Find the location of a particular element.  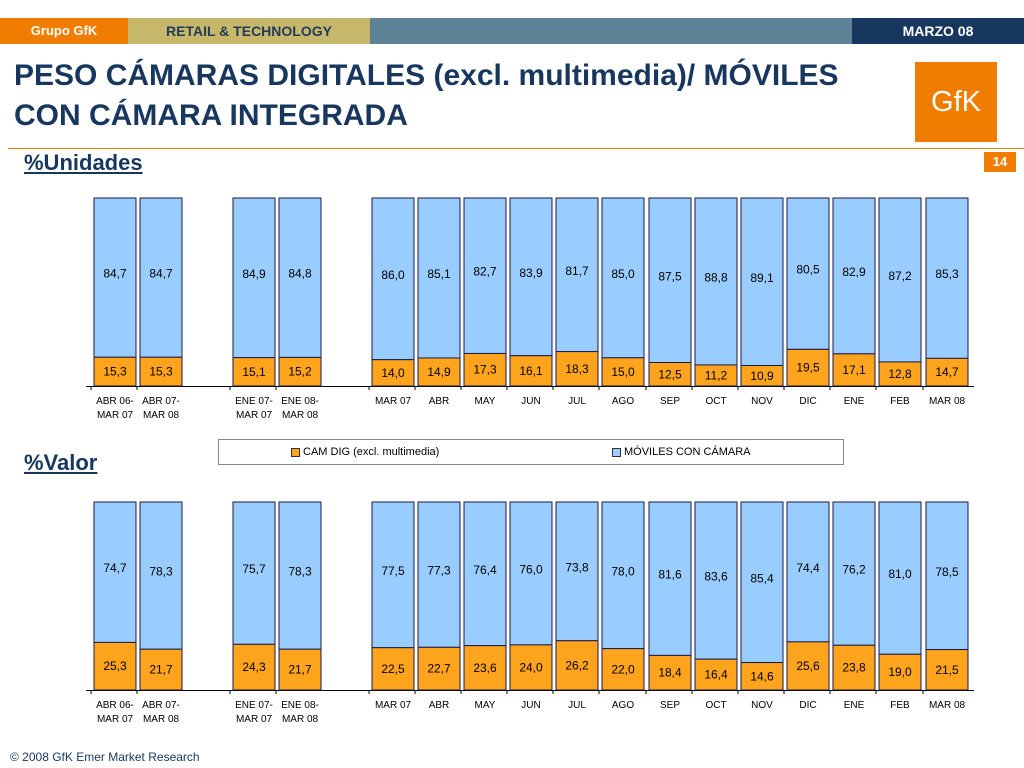

valor-category-label: FEB is located at coordinates (900, 705).